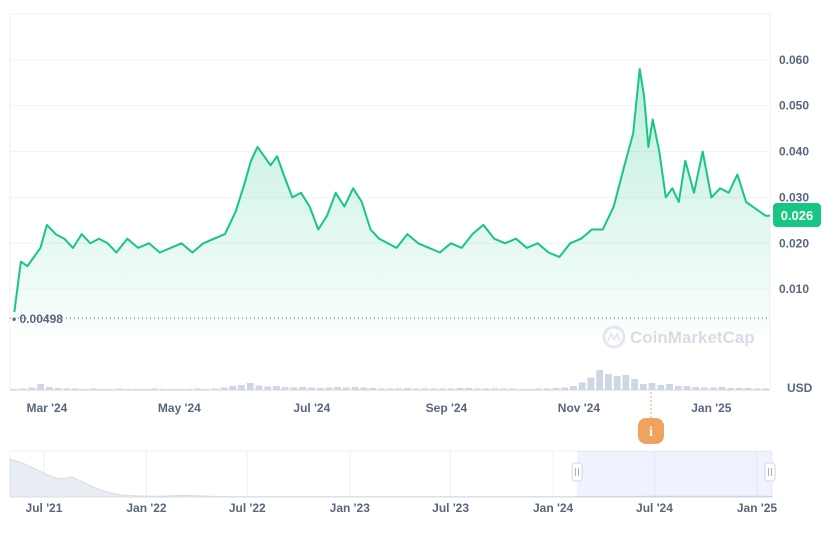  Describe the element at coordinates (794, 197) in the screenshot. I see `y-tick-label: 0.030` at that location.